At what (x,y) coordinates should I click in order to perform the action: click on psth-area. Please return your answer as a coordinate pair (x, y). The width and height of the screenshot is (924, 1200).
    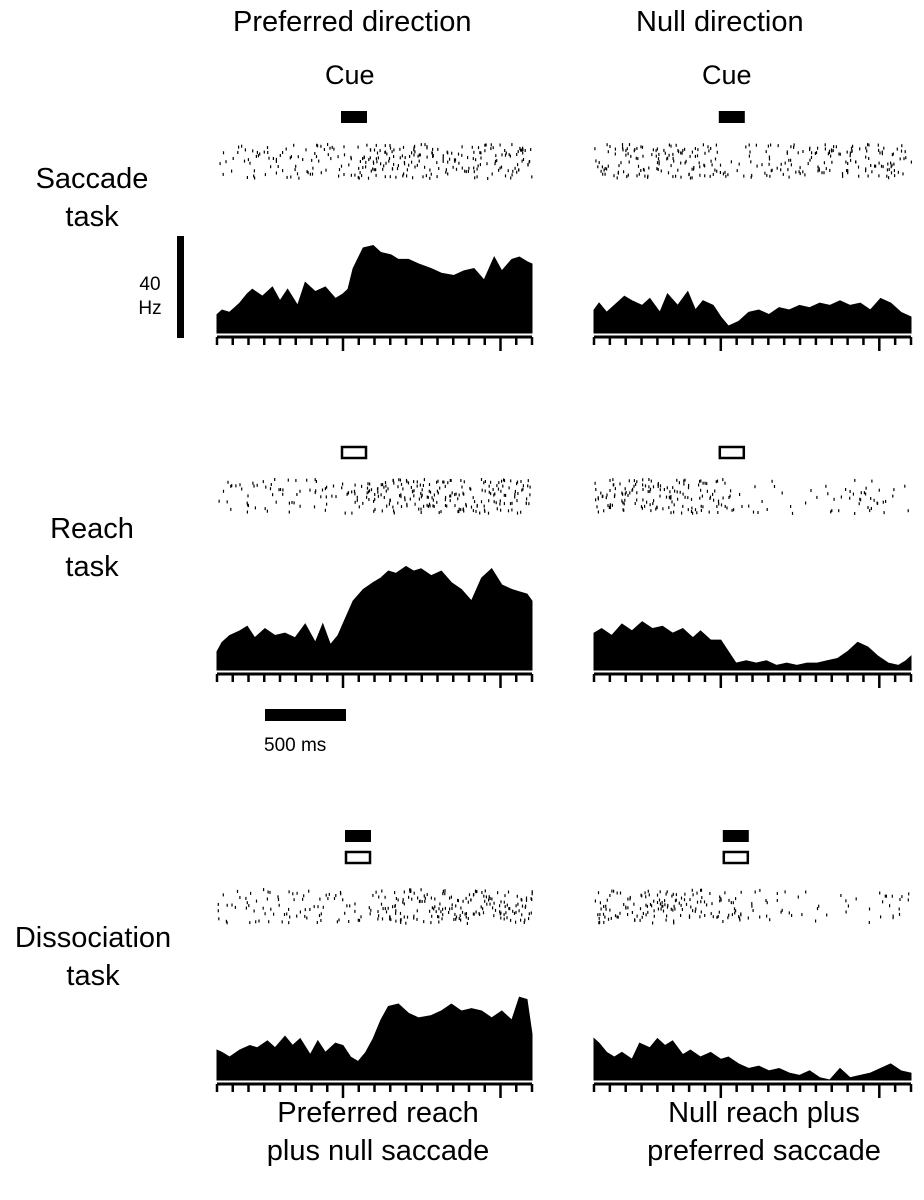
    Looking at the image, I should click on (374, 618).